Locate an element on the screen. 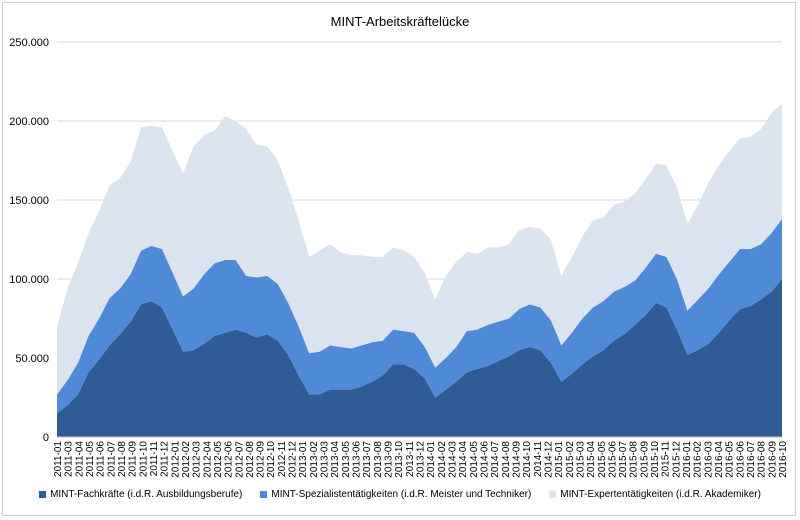  x-tick-label: 2012-03 is located at coordinates (197, 459).